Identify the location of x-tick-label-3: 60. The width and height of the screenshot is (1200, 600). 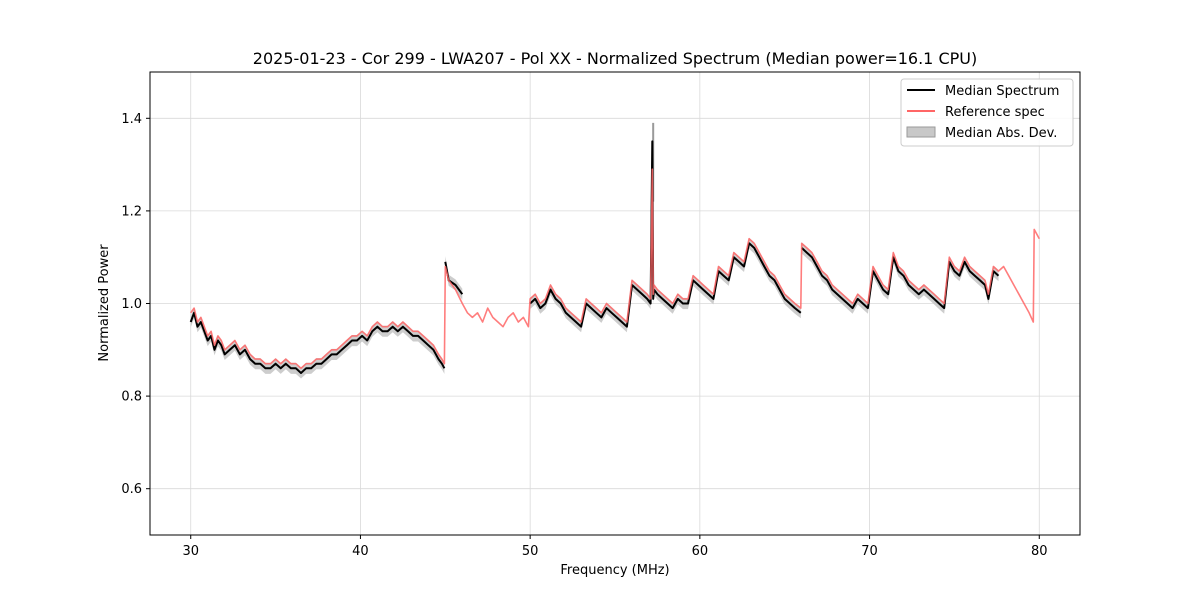
(700, 551).